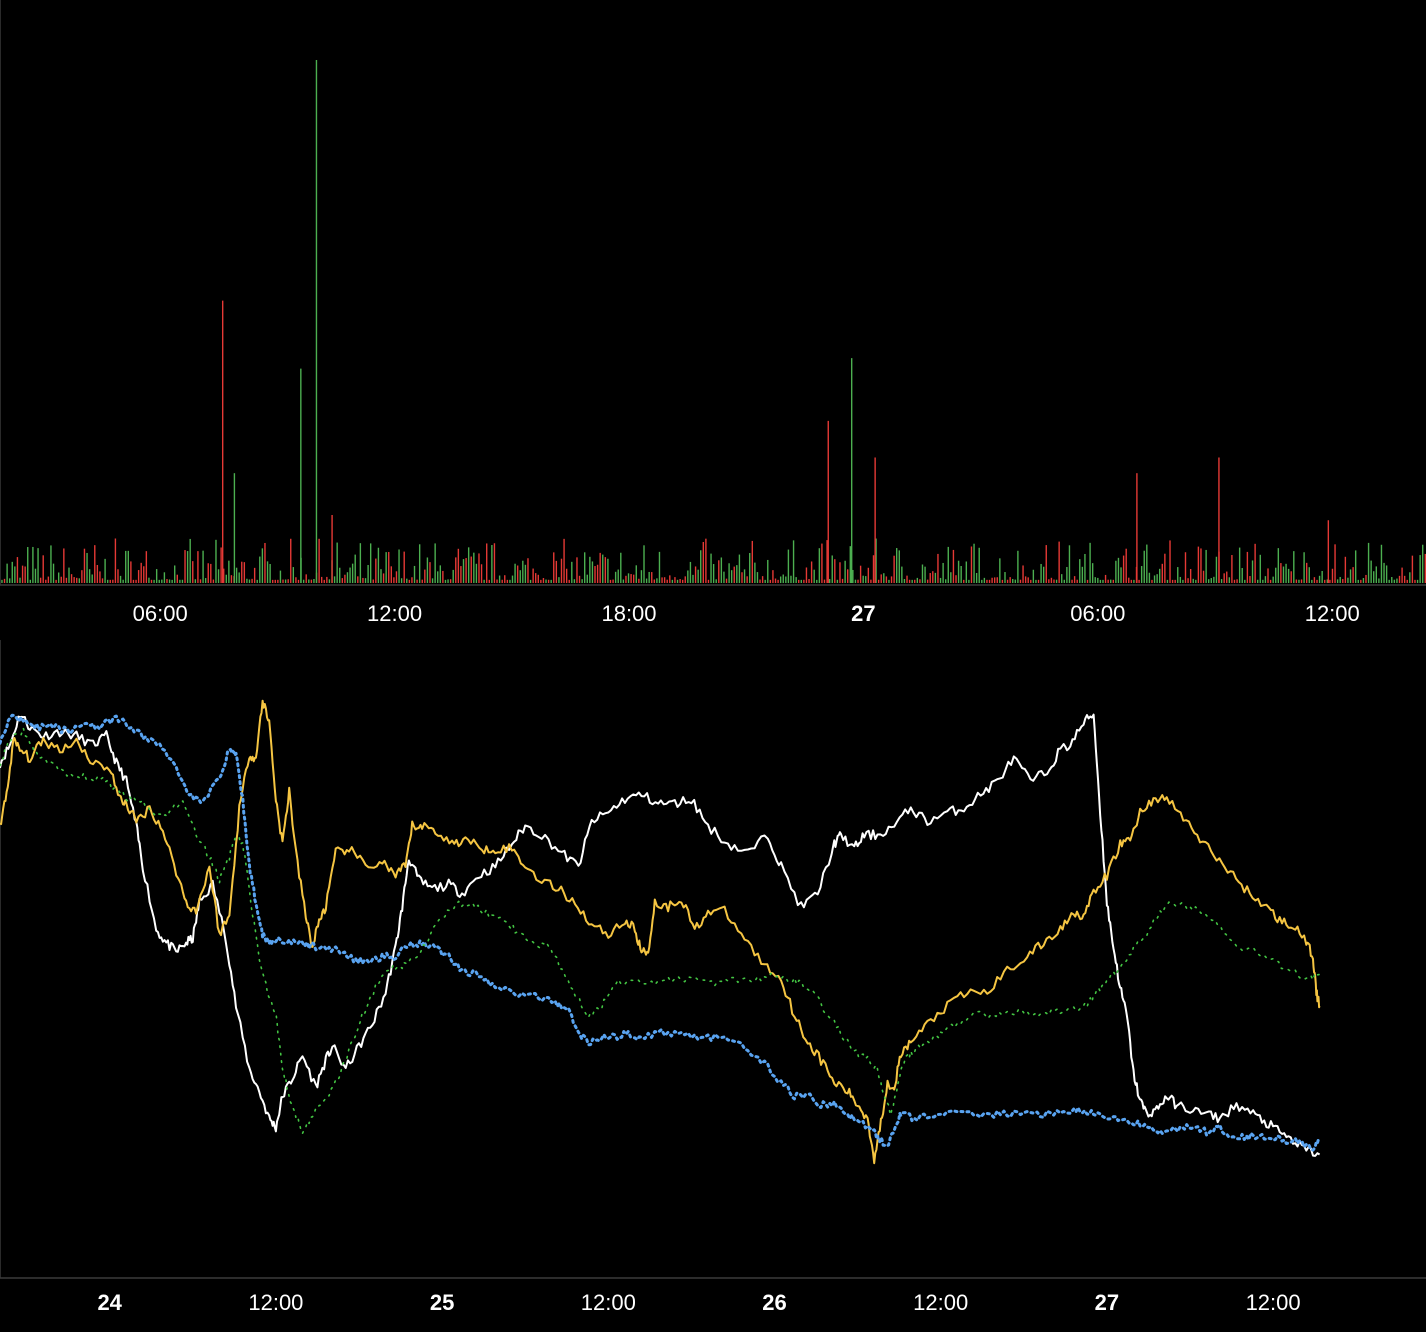 This screenshot has width=1426, height=1332. Describe the element at coordinates (863, 613) in the screenshot. I see `volume-x-tick-label: 27` at that location.